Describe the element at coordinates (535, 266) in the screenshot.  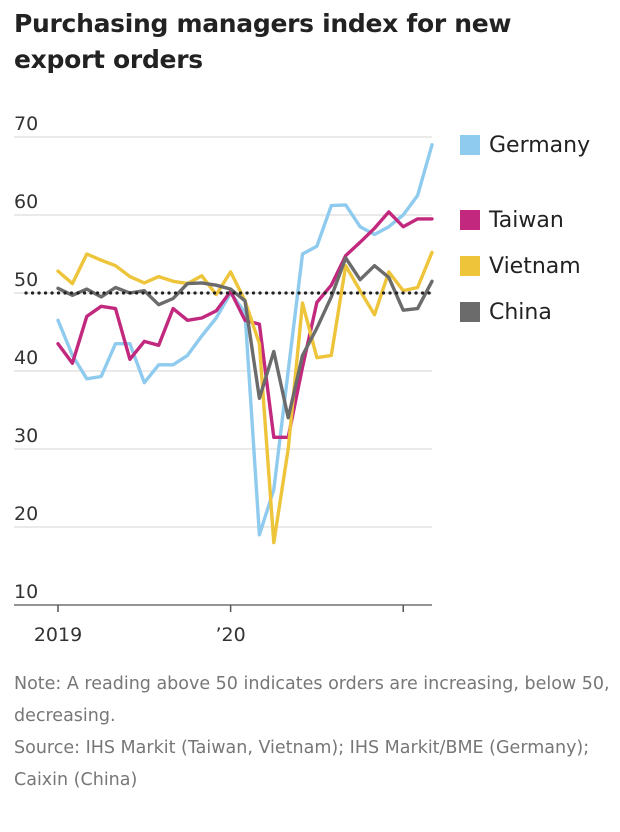
I see `legend-label: Vietnam` at that location.